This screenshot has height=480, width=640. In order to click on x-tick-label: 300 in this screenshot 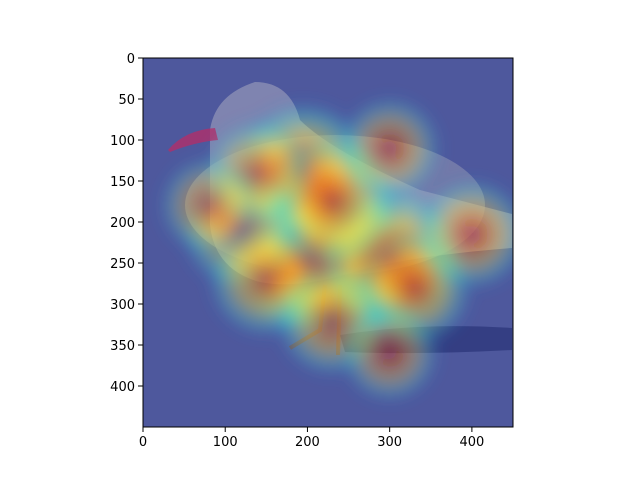, I will do `click(389, 442)`.